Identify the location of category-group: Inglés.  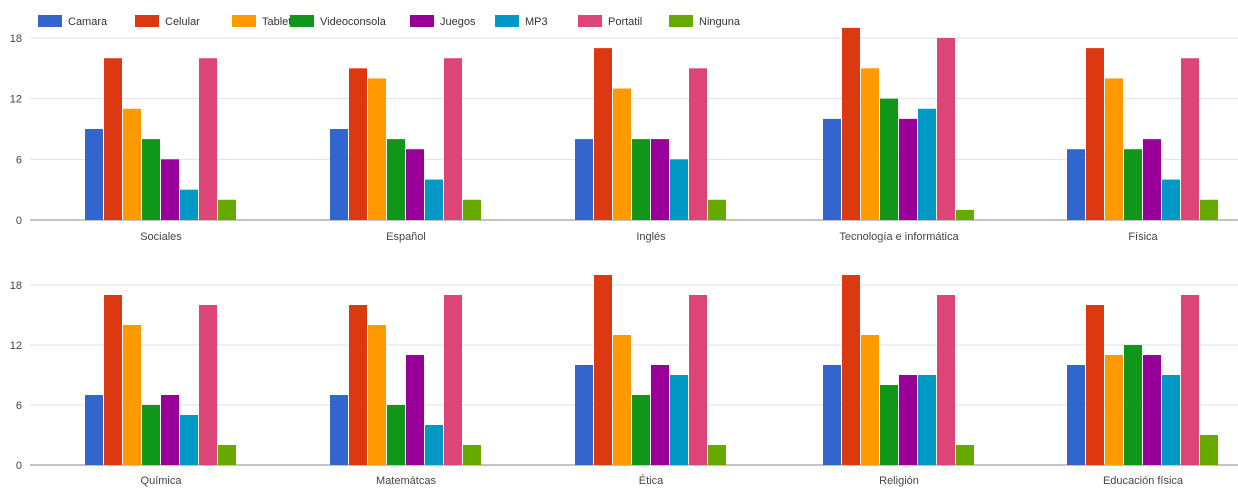
(650, 145).